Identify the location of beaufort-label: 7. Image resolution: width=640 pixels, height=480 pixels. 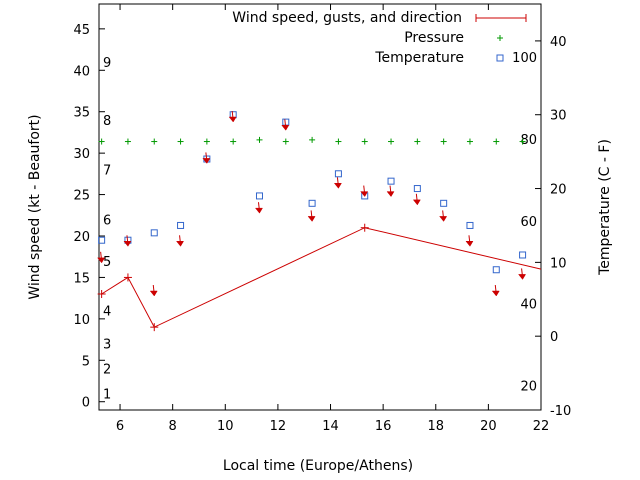
(107, 171).